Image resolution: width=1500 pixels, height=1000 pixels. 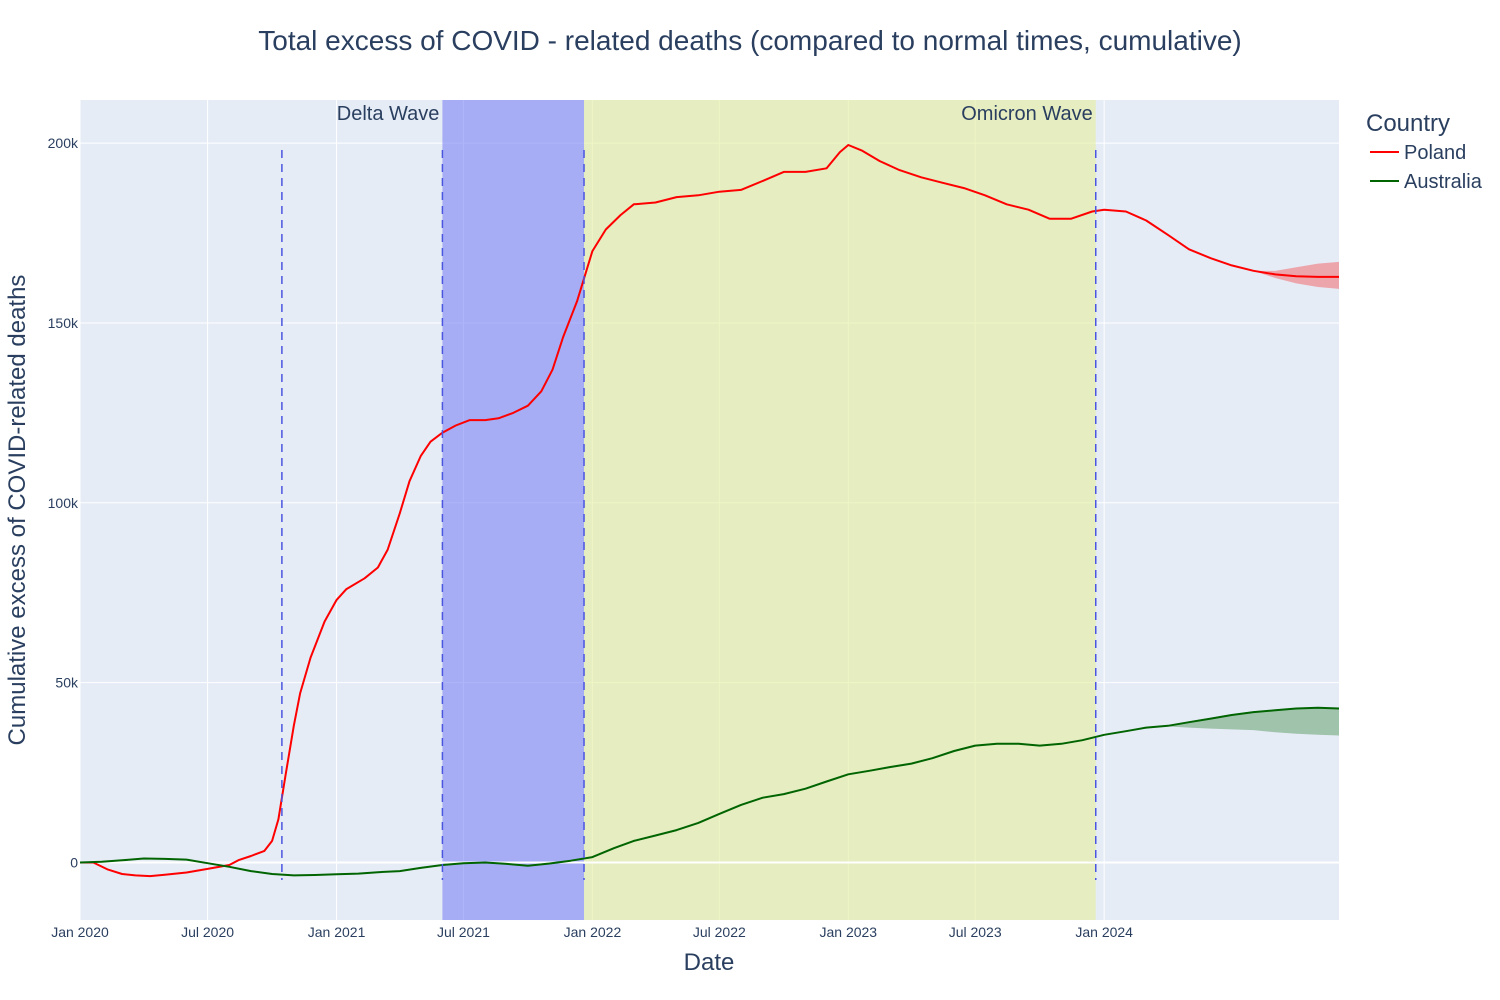 I want to click on y-tick-label: 100k, so click(x=63, y=503).